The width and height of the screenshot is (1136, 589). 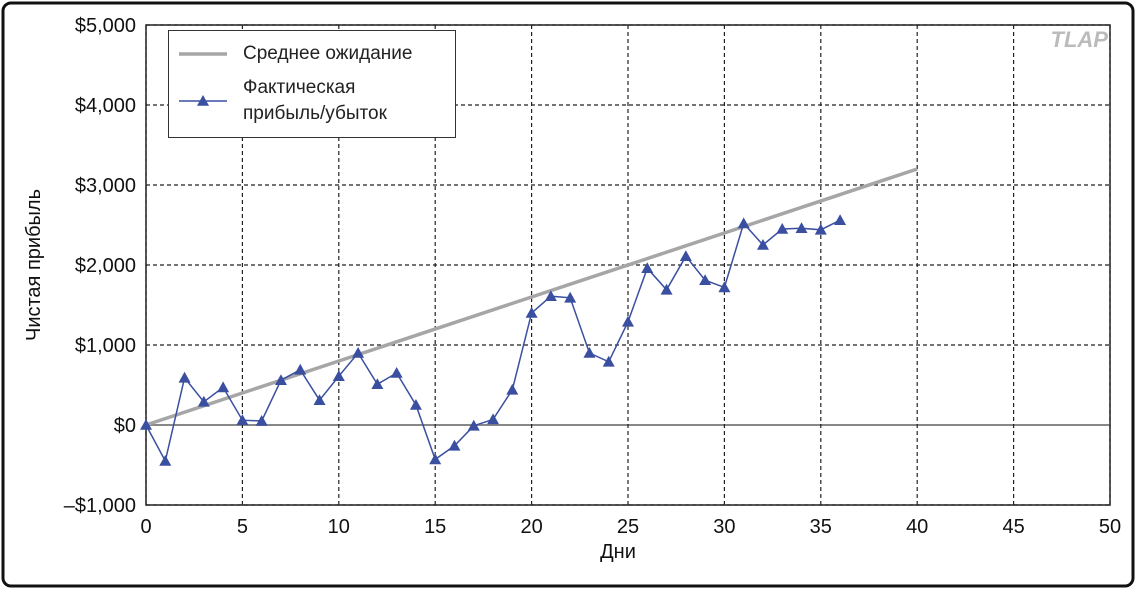 I want to click on x-tick-label: 20, so click(x=531, y=527).